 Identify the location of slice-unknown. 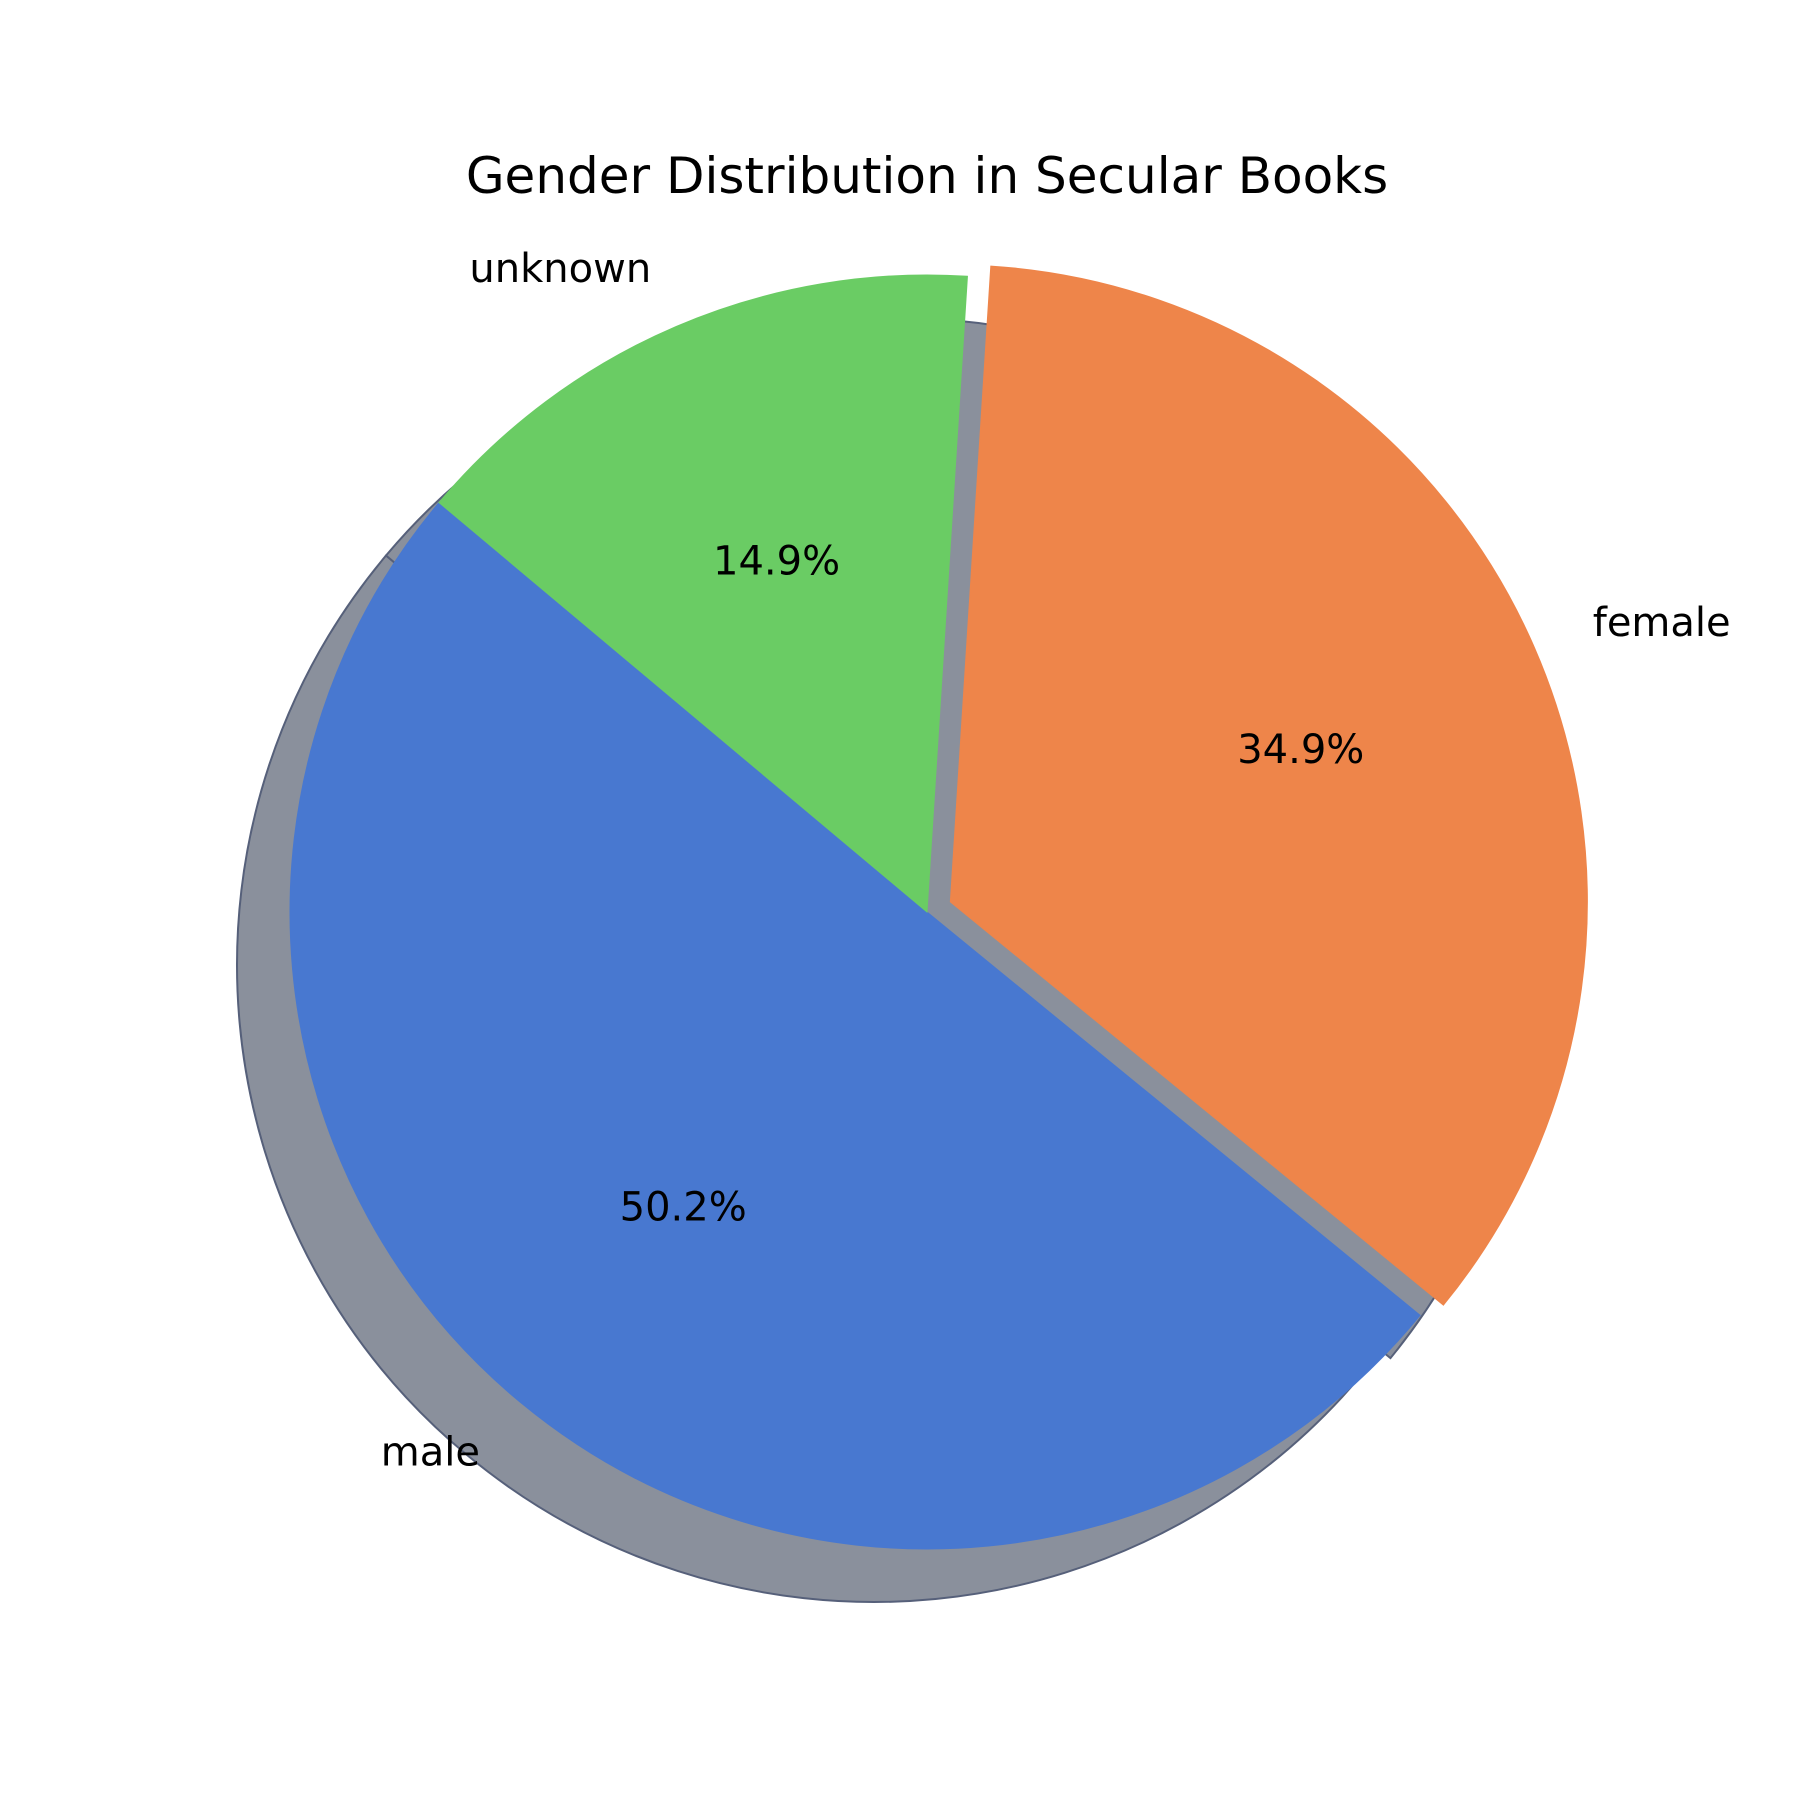
(703, 594).